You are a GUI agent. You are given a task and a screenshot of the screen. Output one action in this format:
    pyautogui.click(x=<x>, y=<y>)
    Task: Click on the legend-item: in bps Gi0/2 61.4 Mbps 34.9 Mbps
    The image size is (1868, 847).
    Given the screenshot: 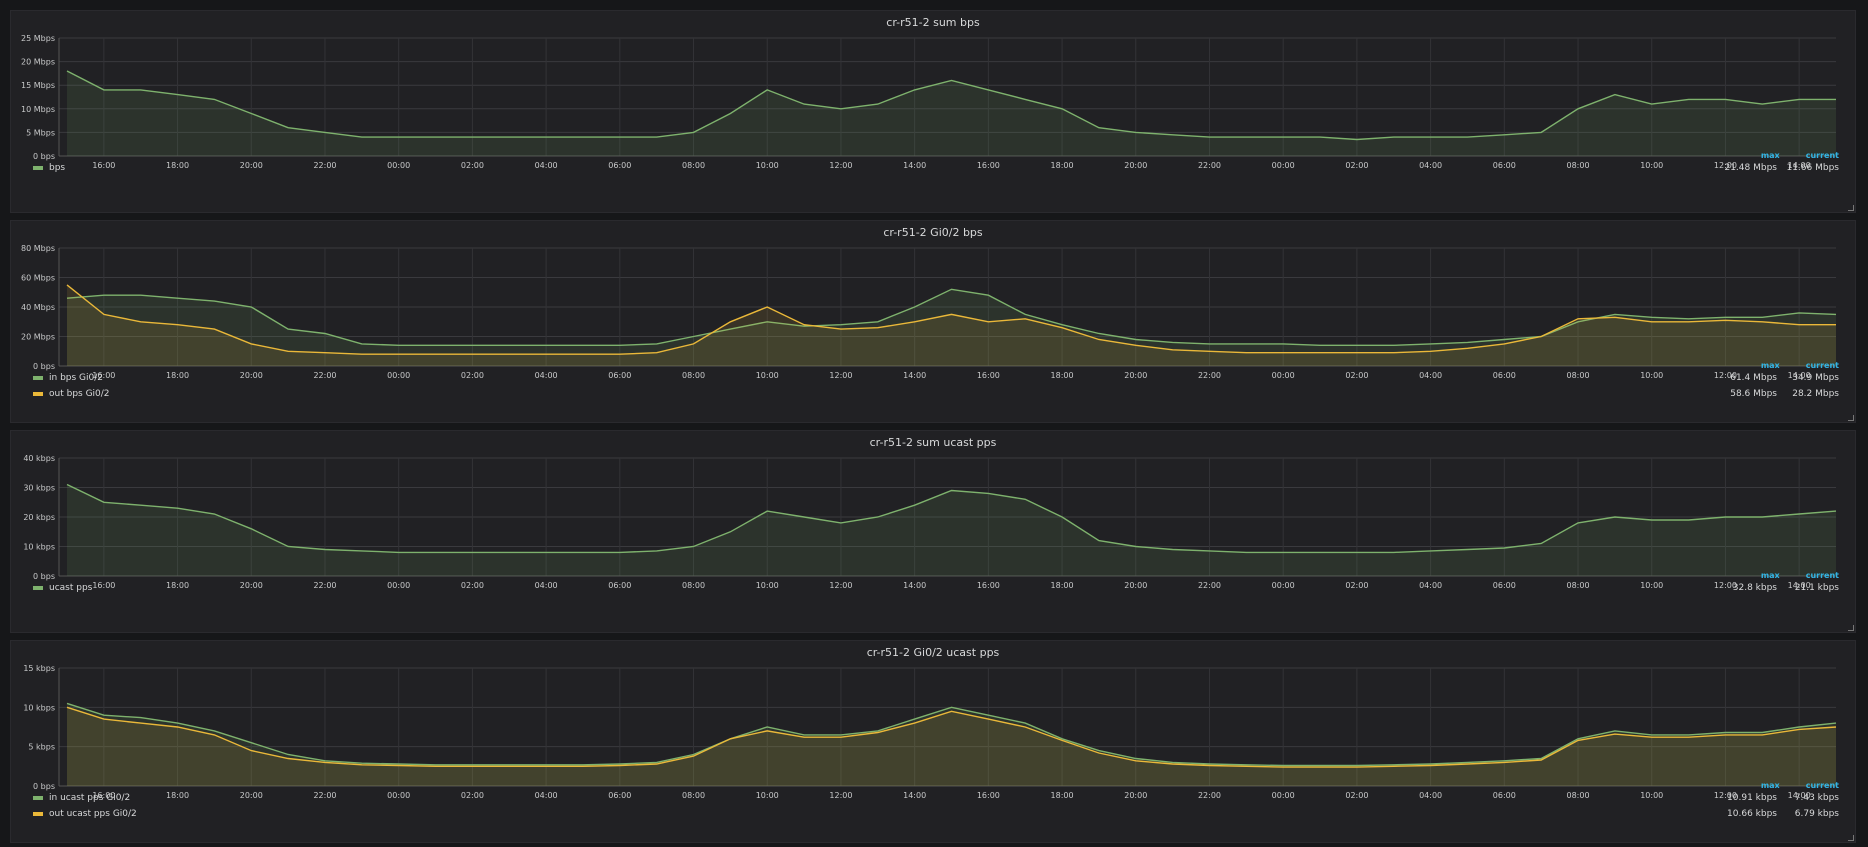 What is the action you would take?
    pyautogui.click(x=936, y=378)
    